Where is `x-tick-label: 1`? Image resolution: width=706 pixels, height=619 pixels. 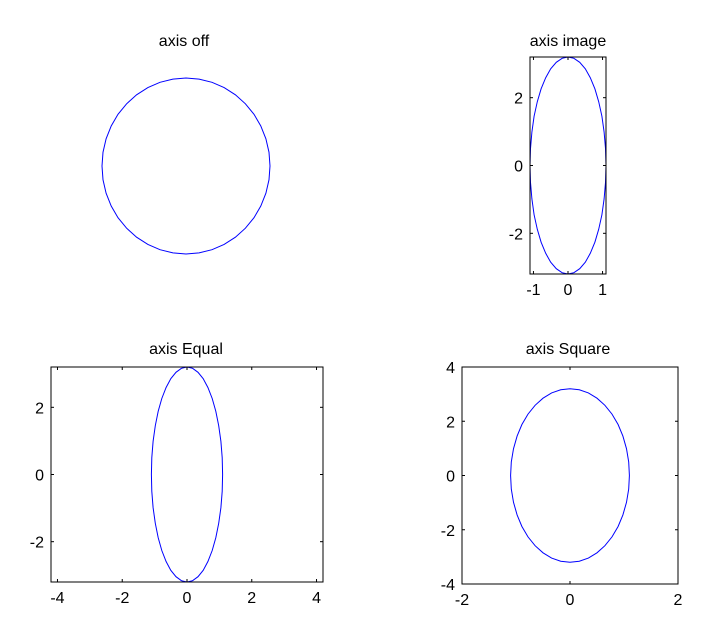 x-tick-label: 1 is located at coordinates (602, 290).